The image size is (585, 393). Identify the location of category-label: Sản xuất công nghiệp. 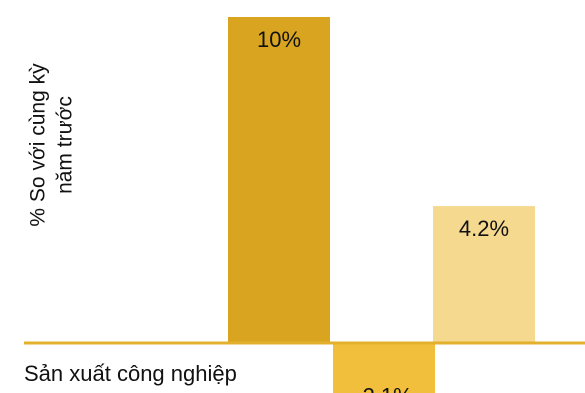
(130, 373).